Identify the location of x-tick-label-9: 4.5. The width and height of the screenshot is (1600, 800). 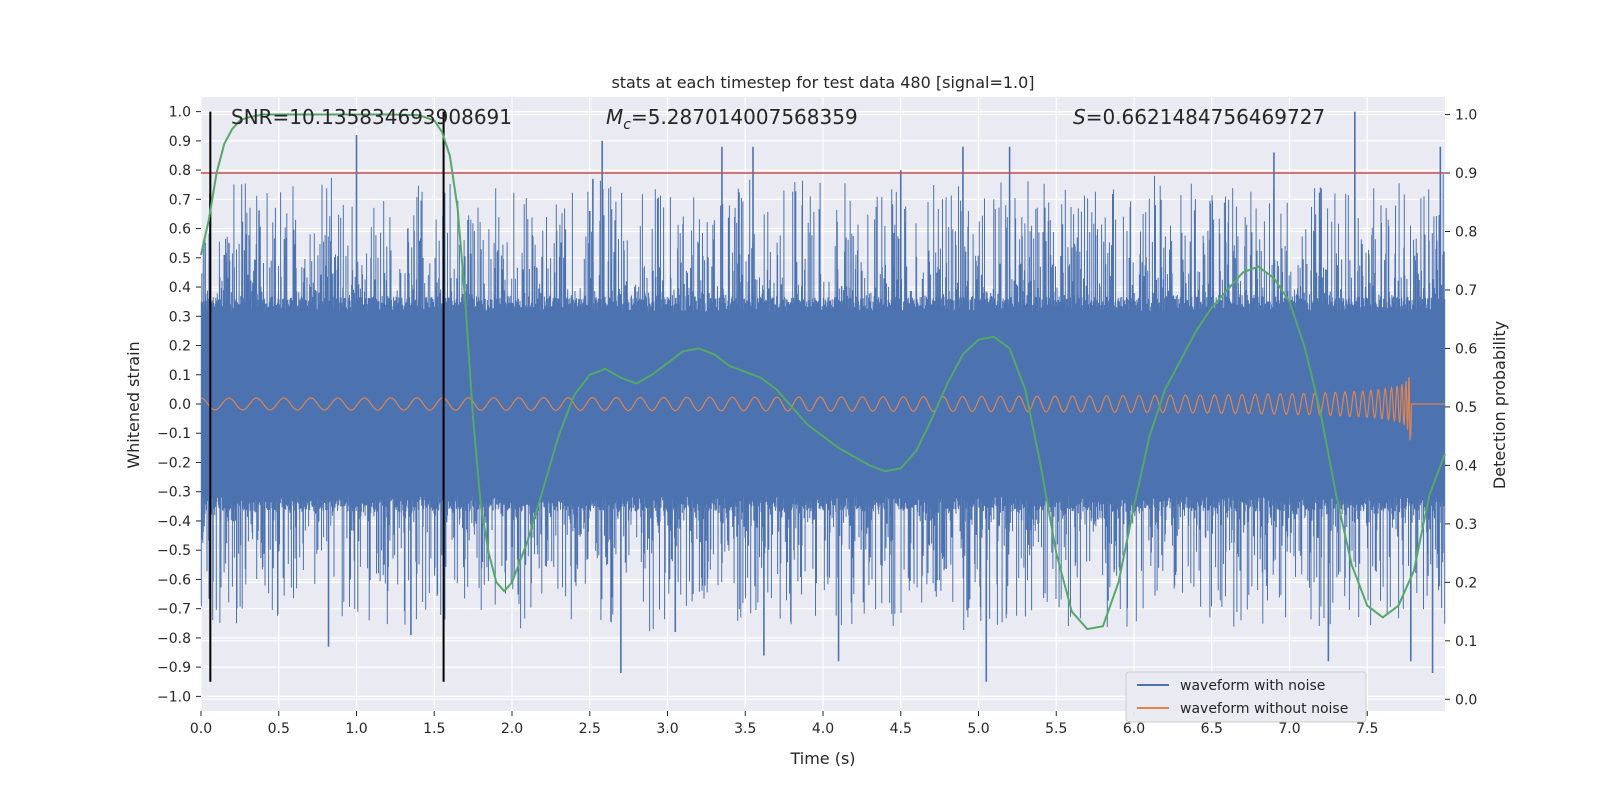
(901, 729).